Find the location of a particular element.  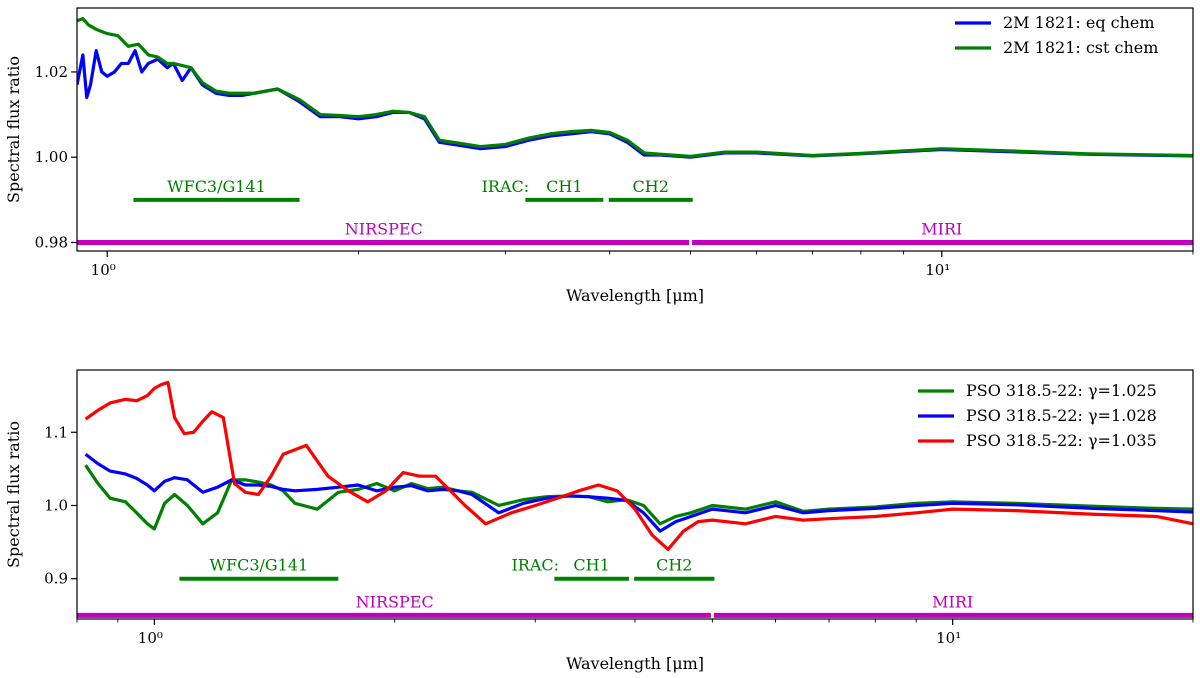

legend-entry: 2M 1821: cst chem is located at coordinates (1080, 47).